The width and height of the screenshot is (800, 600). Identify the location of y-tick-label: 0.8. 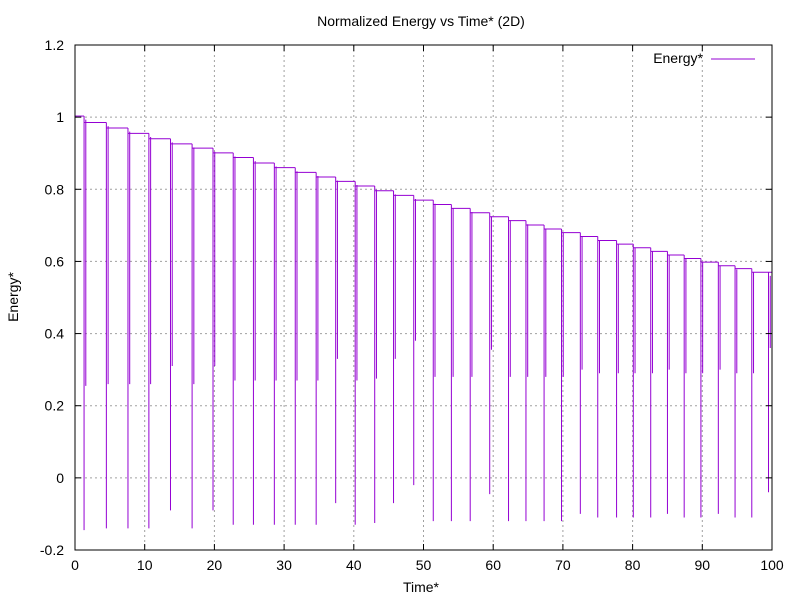
(55, 189).